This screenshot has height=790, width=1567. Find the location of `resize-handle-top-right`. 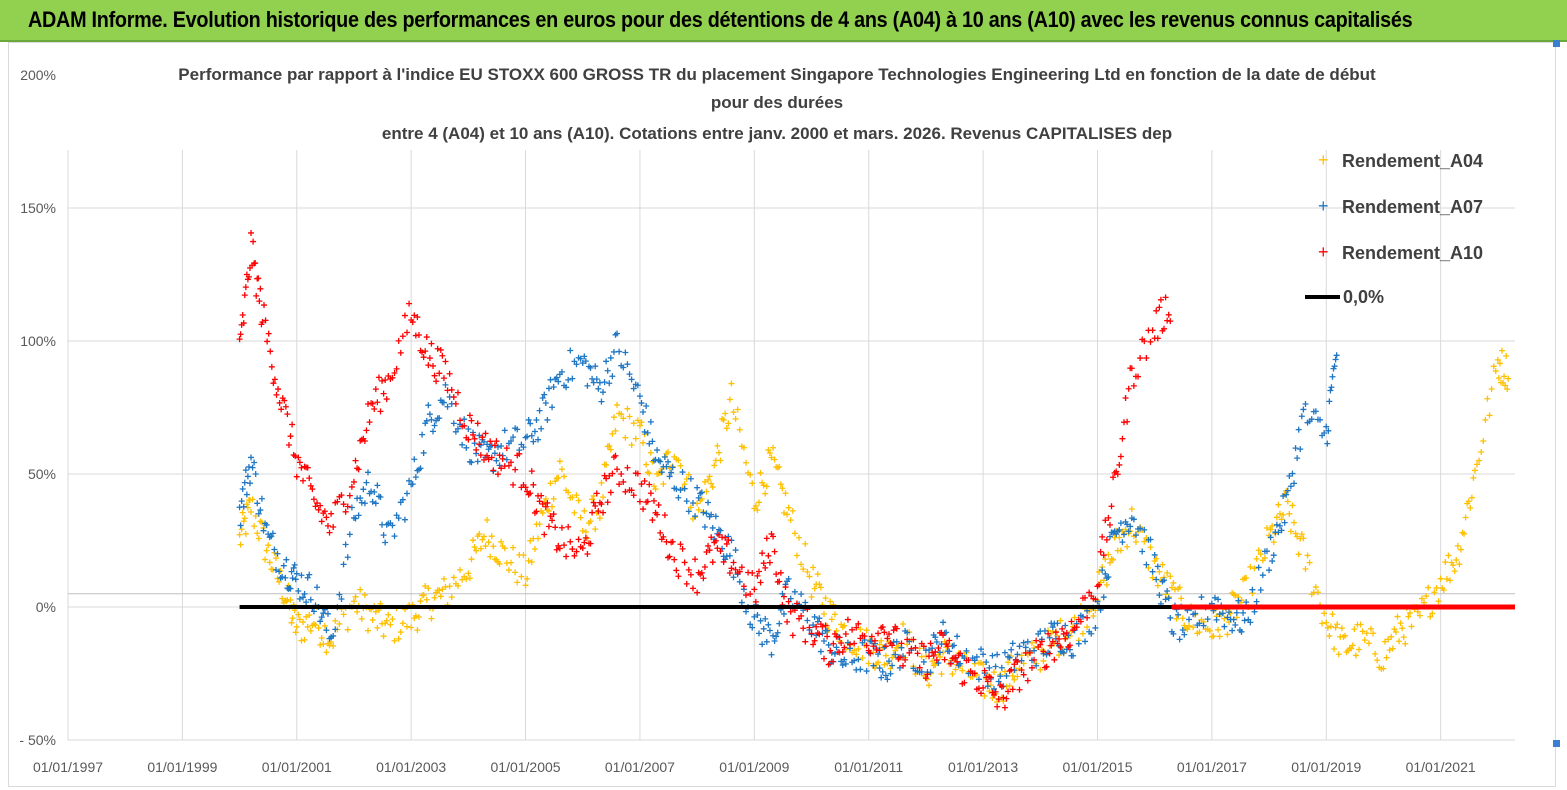

resize-handle-top-right is located at coordinates (1556, 43).